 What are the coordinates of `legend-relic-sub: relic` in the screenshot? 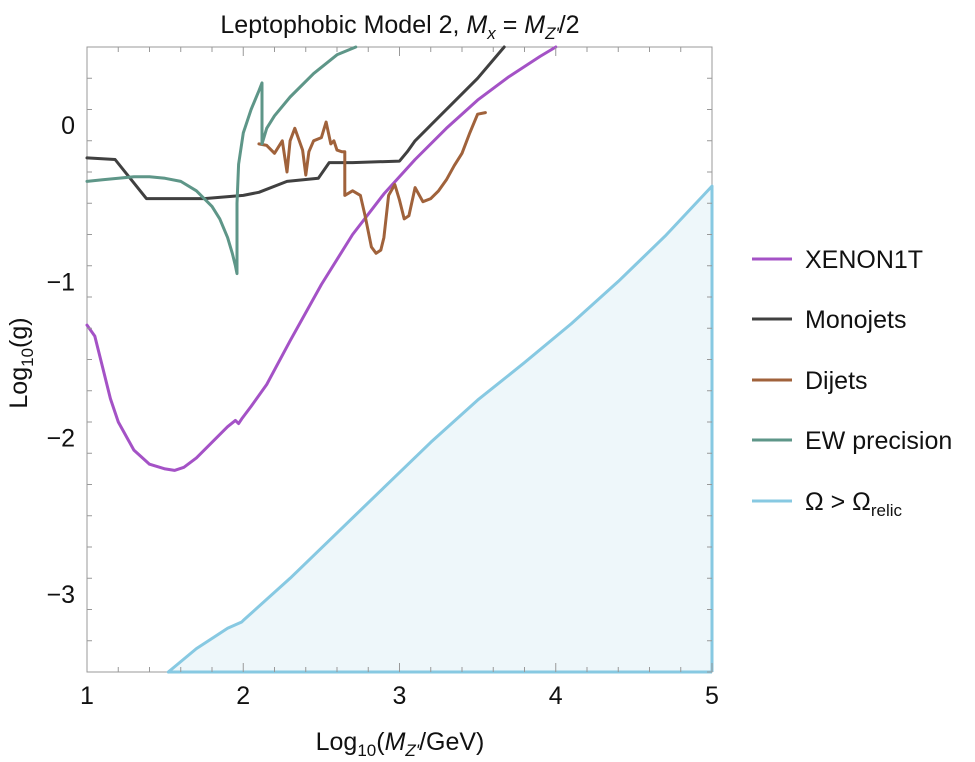 It's located at (887, 510).